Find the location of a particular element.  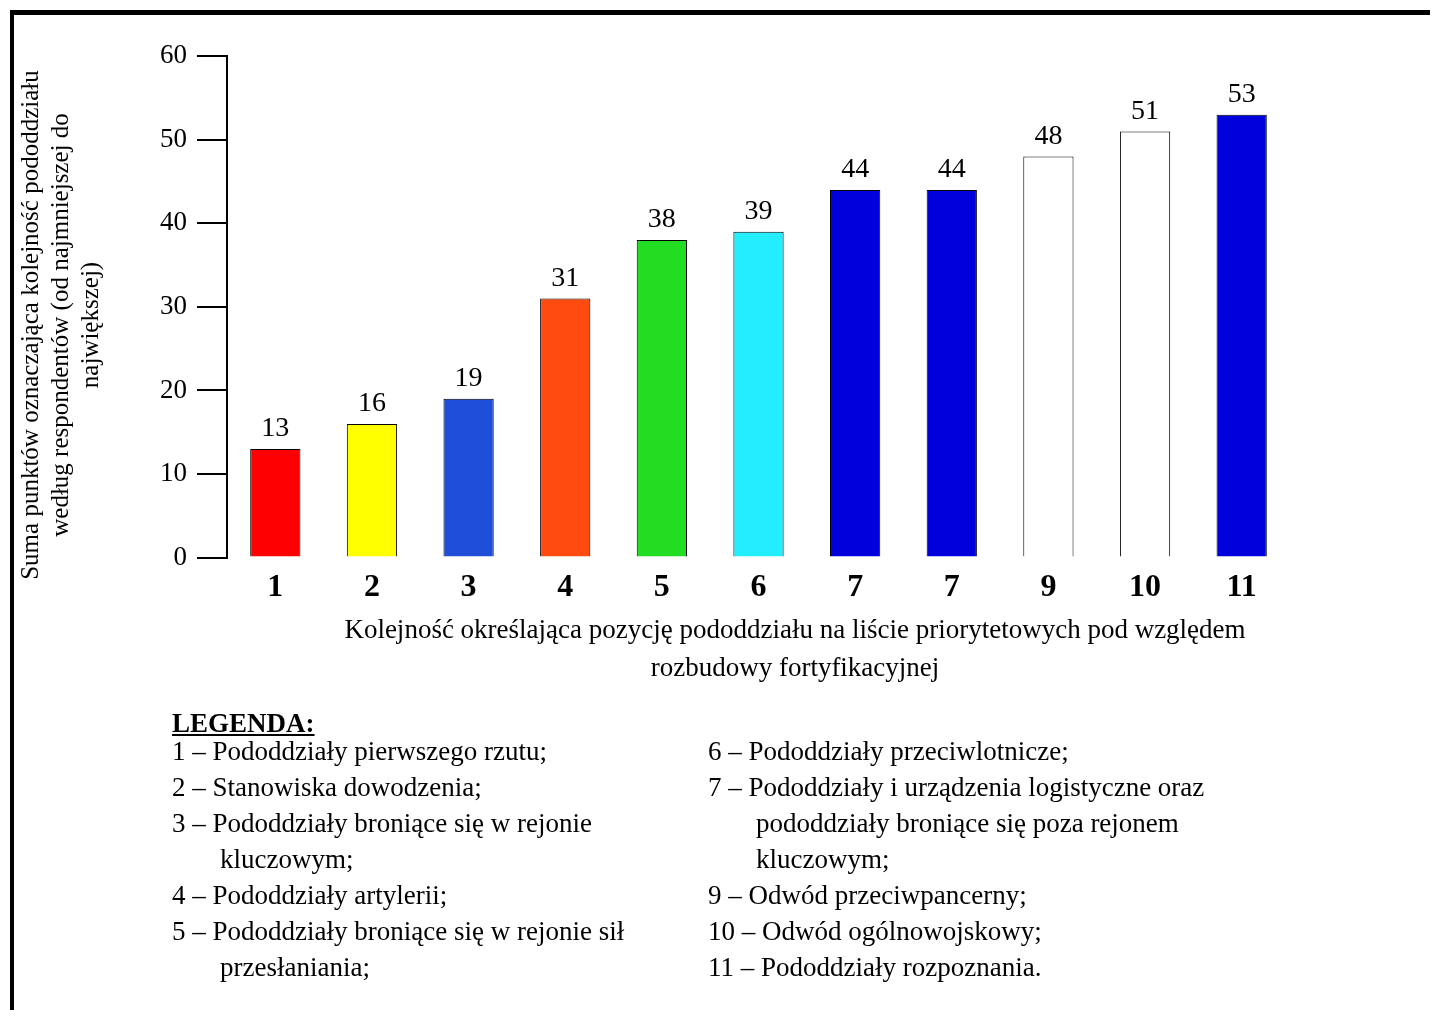

data-label: 31 is located at coordinates (565, 276).